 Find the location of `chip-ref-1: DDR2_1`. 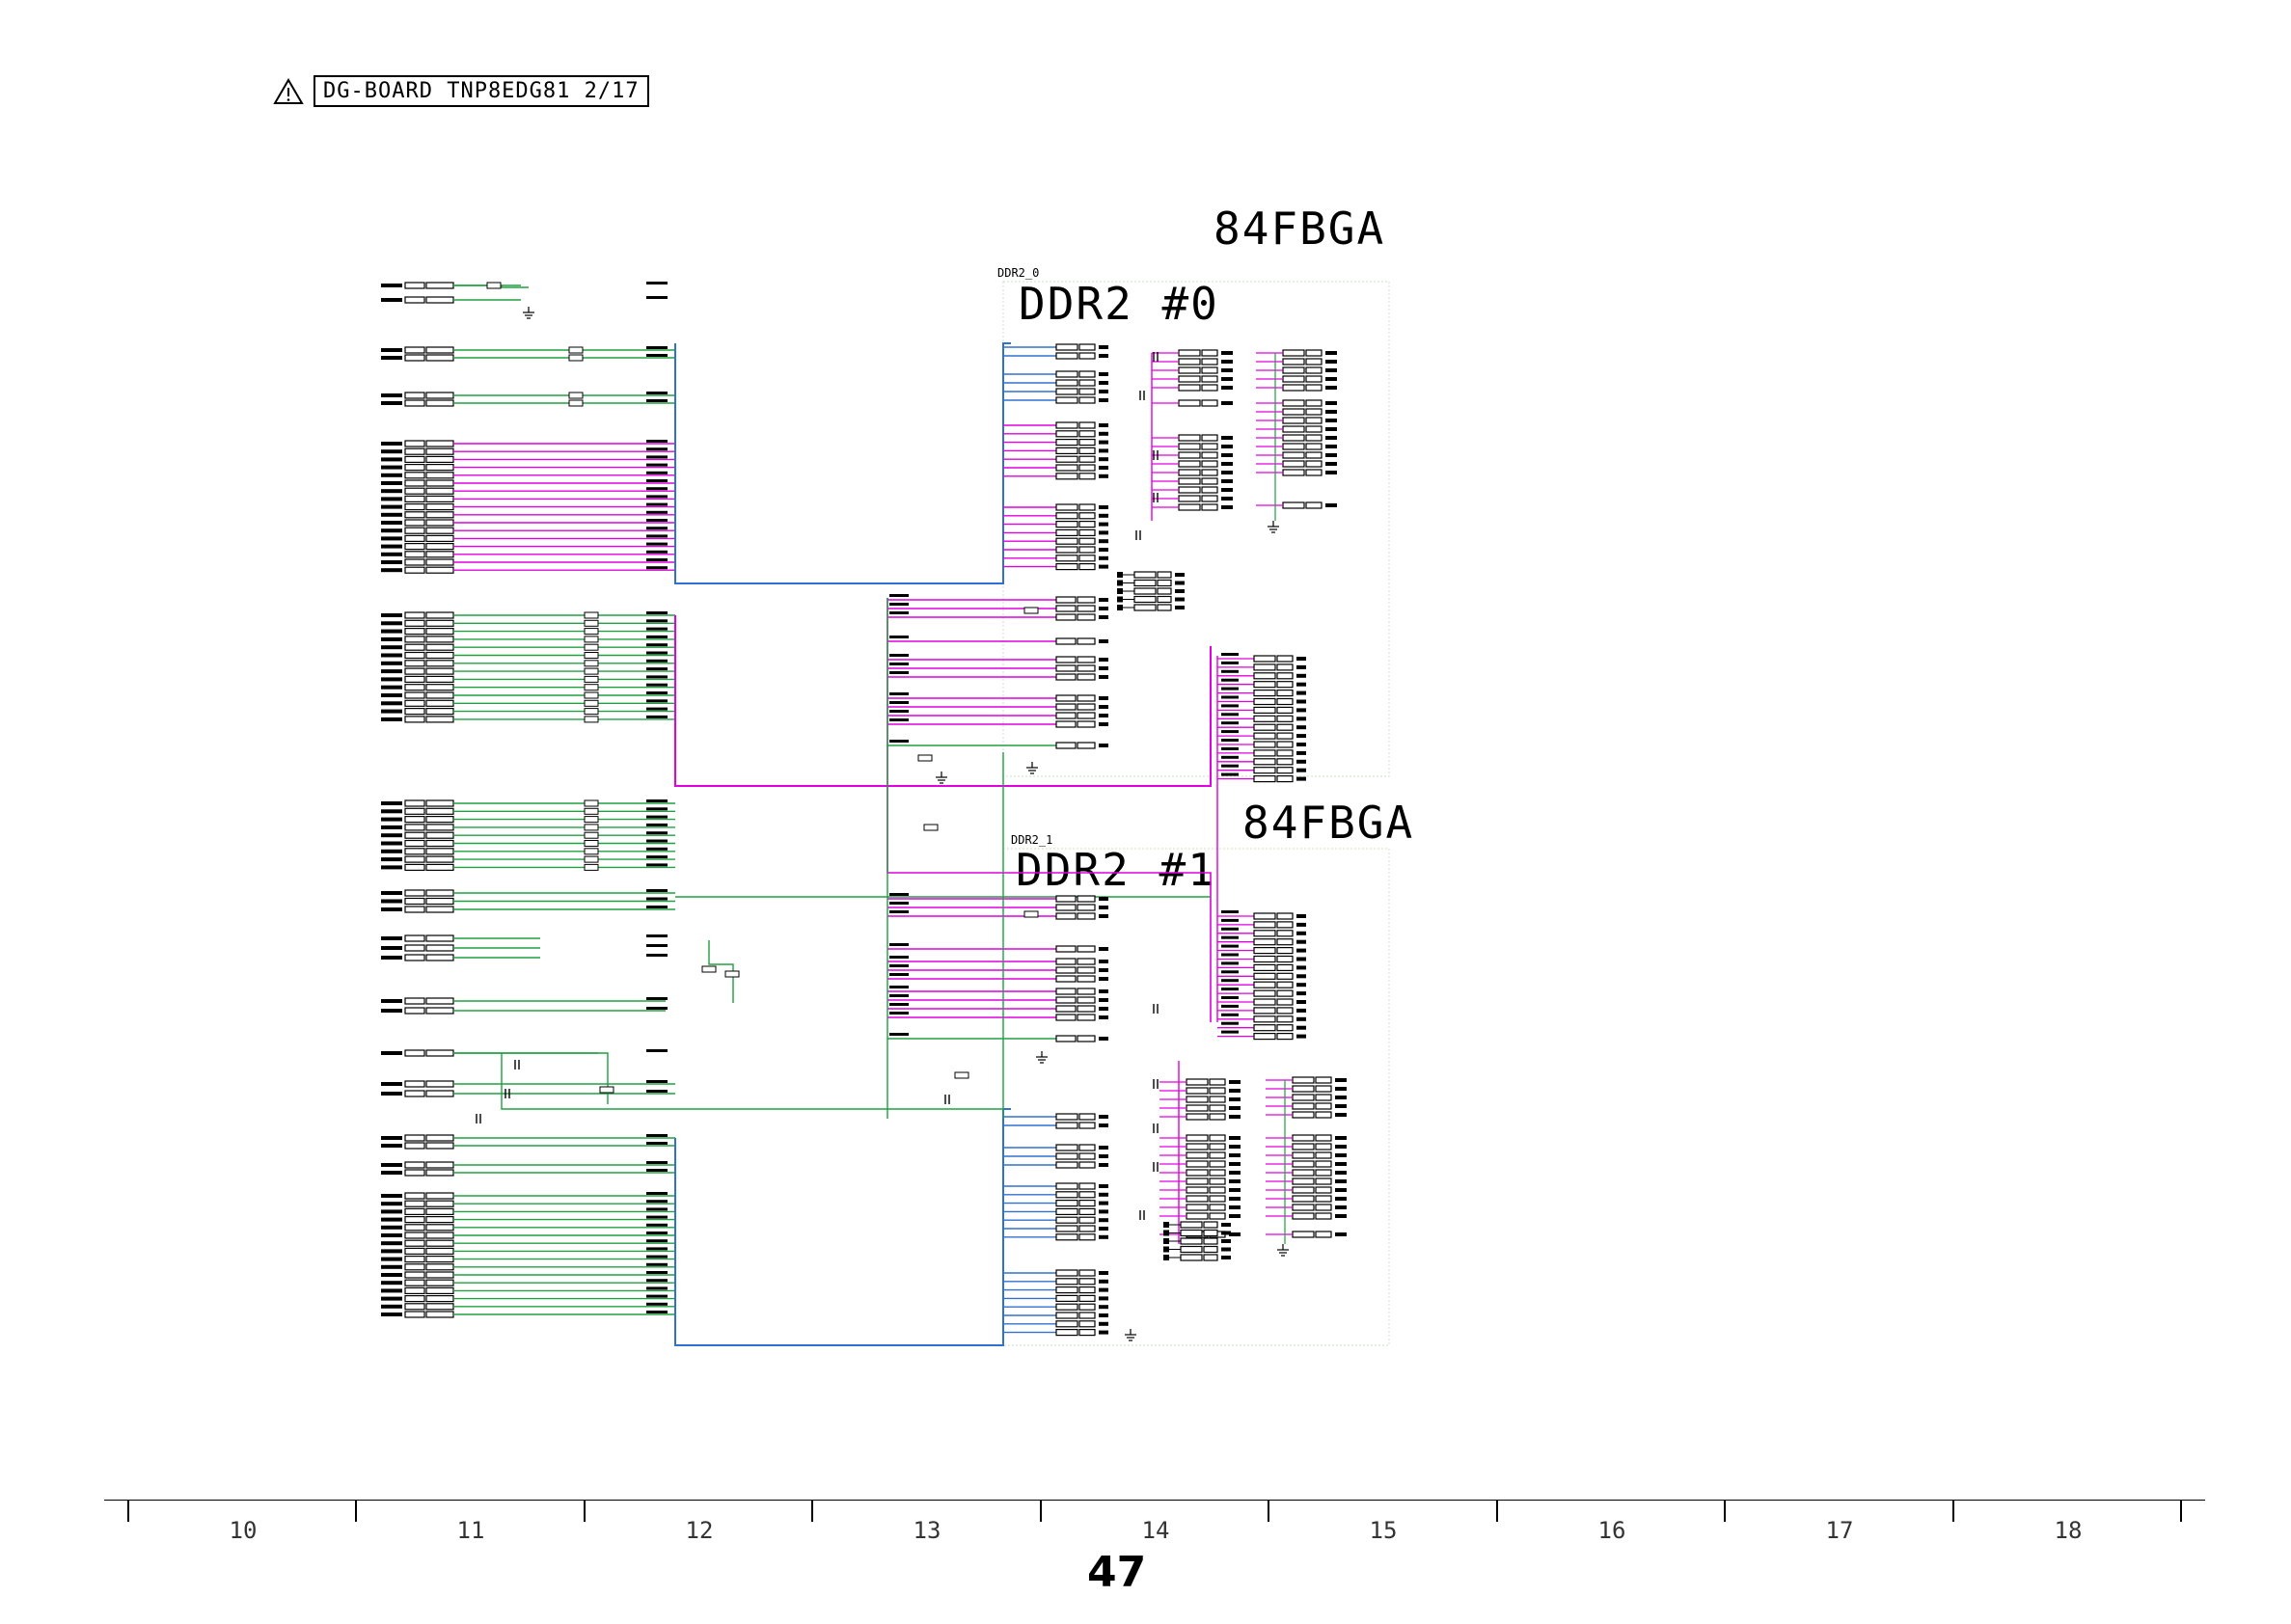

chip-ref-1: DDR2_1 is located at coordinates (1032, 840).